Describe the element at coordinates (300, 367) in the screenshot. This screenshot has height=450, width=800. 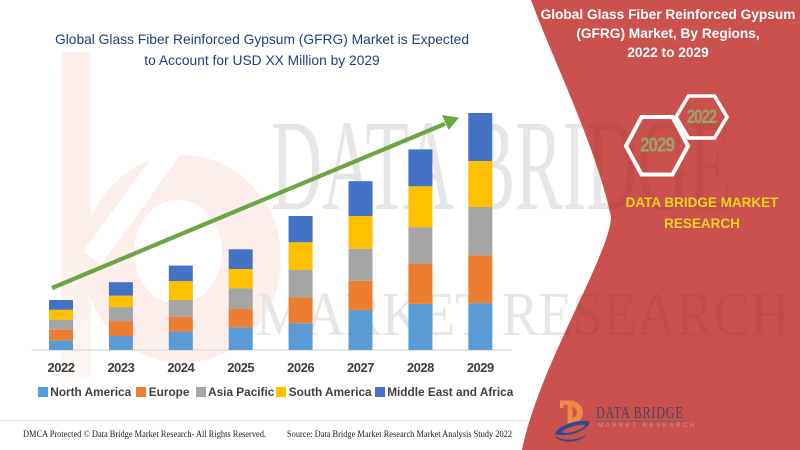
I see `svg-text: 2026` at that location.